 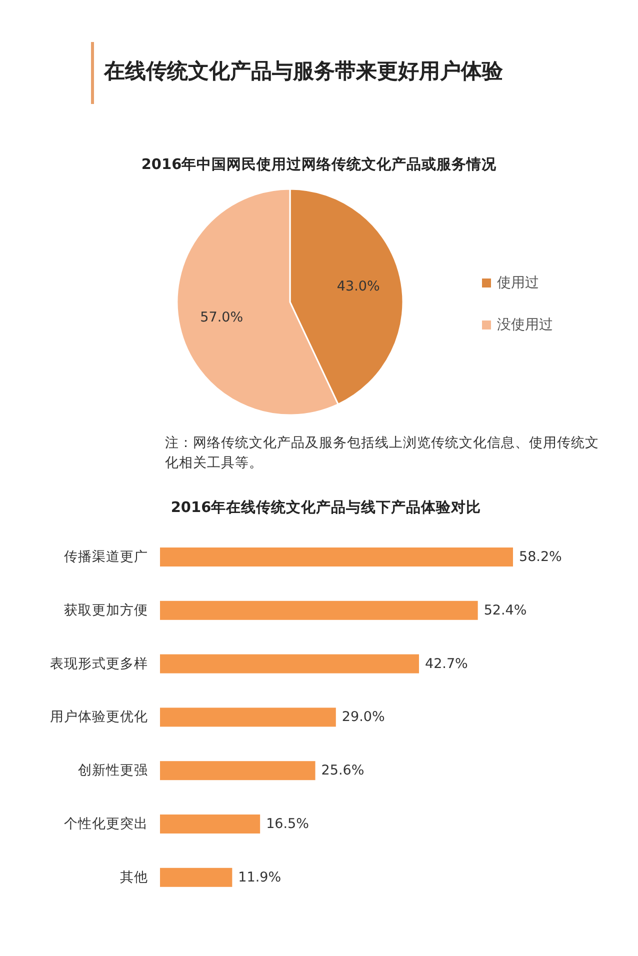 What do you see at coordinates (363, 717) in the screenshot?
I see `data-label: 29.0%` at bounding box center [363, 717].